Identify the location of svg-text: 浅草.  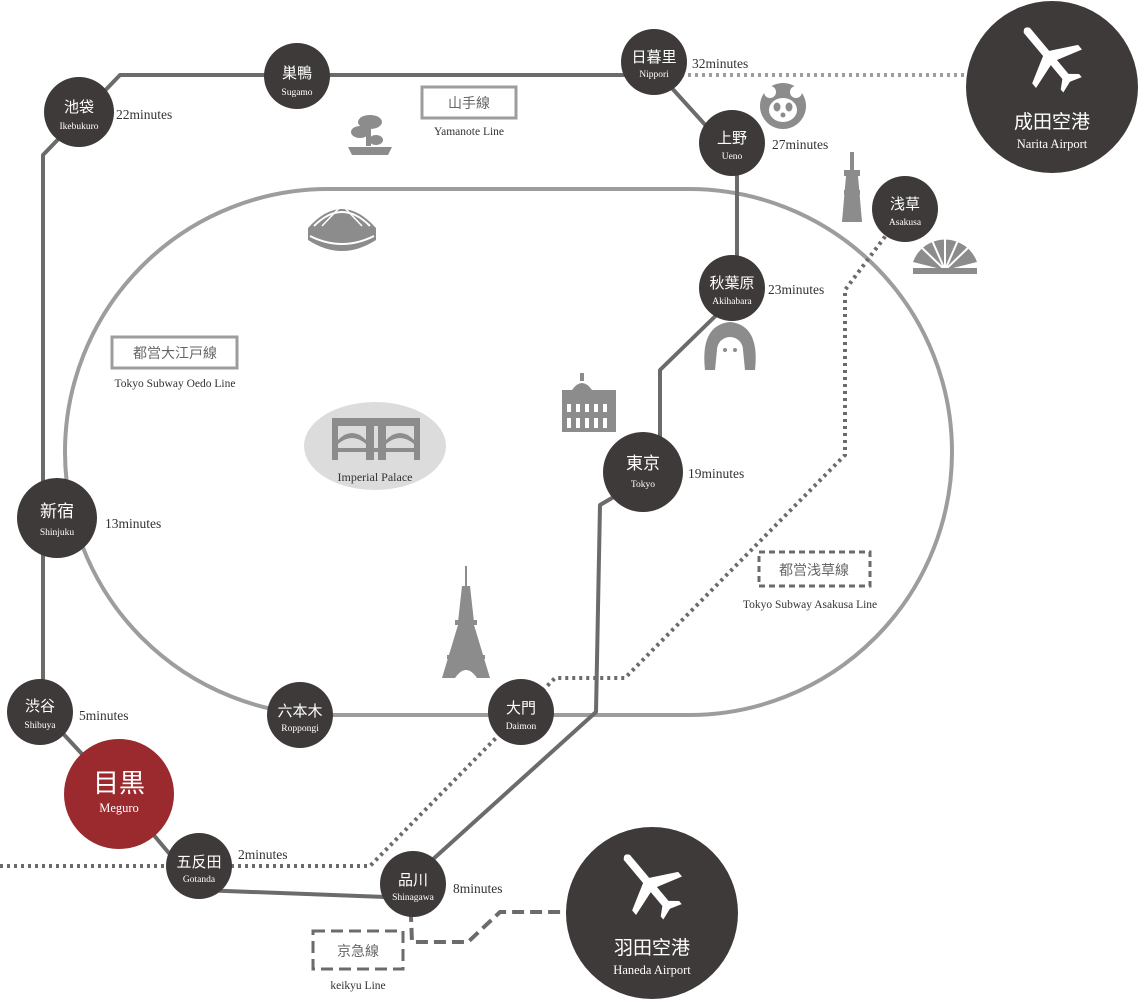
(905, 204).